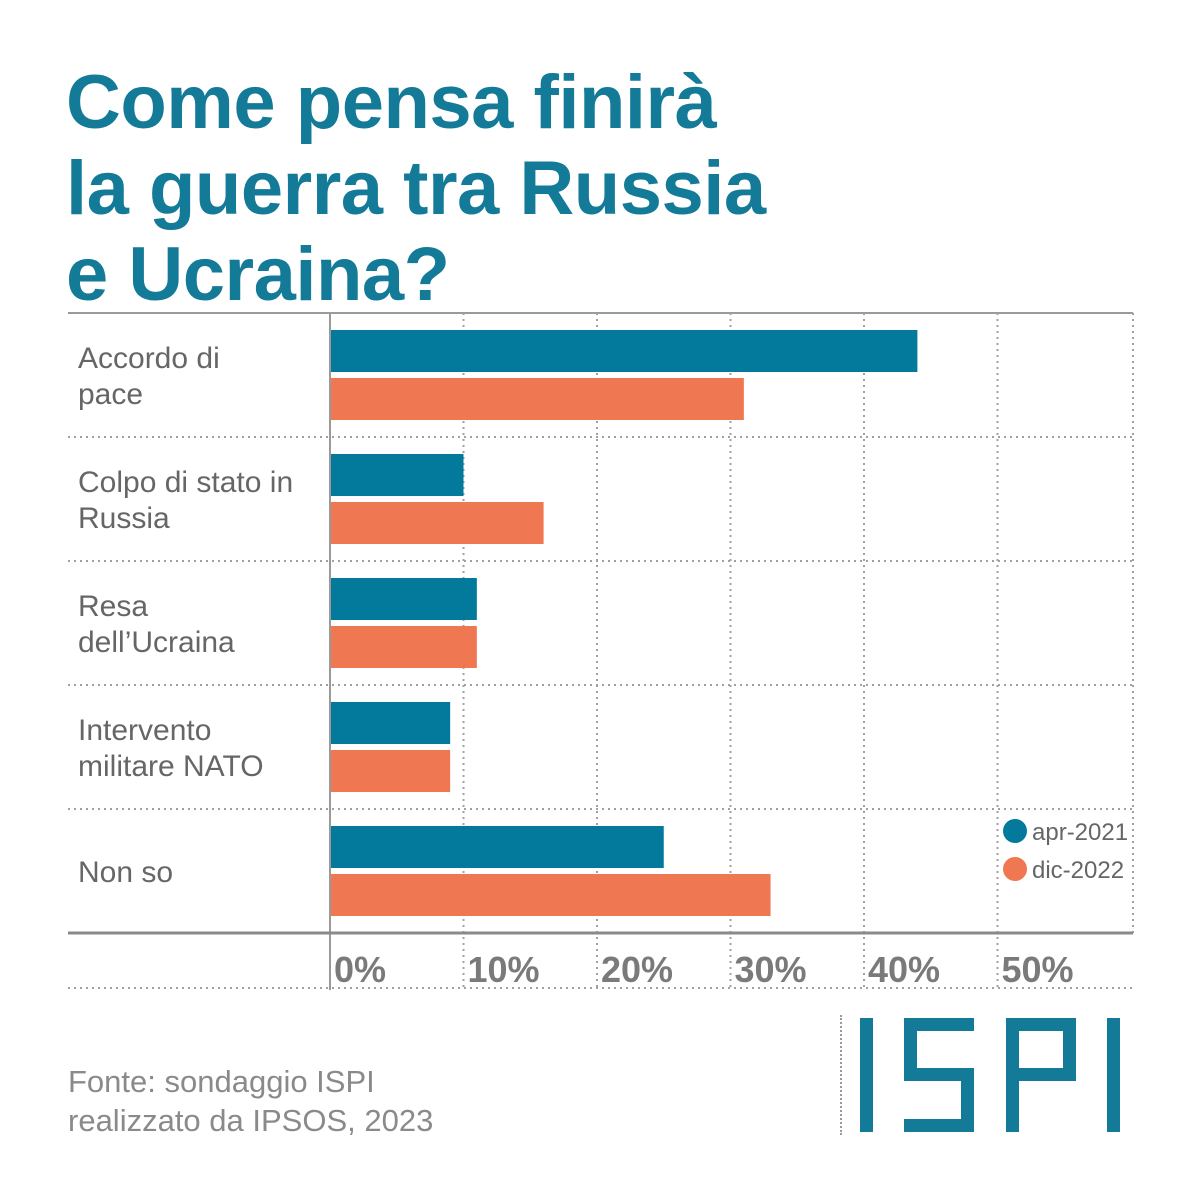  Describe the element at coordinates (221, 1081) in the screenshot. I see `source-line-1: Fonte: sondaggio ISPI` at that location.